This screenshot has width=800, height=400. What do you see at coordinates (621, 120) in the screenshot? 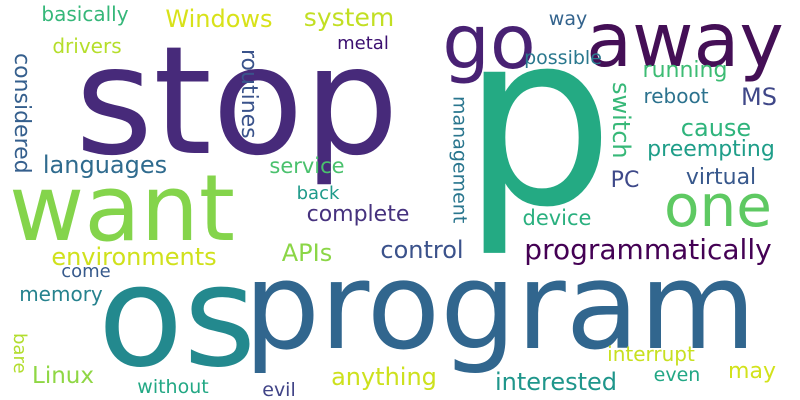
I see `cloud-word: switch` at bounding box center [621, 120].